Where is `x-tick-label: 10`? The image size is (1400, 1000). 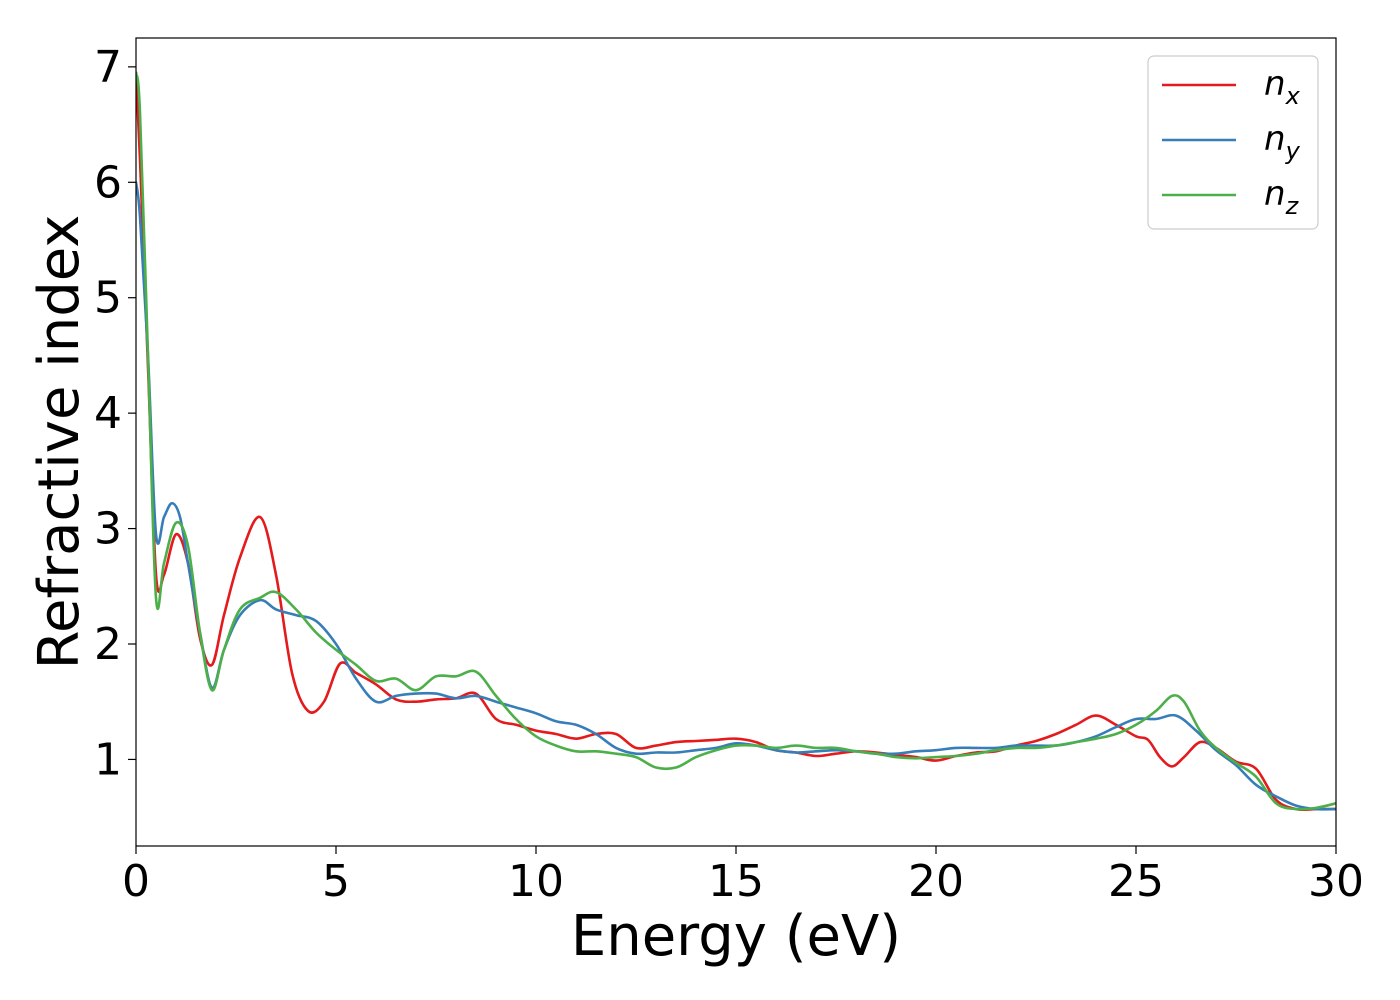 x-tick-label: 10 is located at coordinates (536, 881).